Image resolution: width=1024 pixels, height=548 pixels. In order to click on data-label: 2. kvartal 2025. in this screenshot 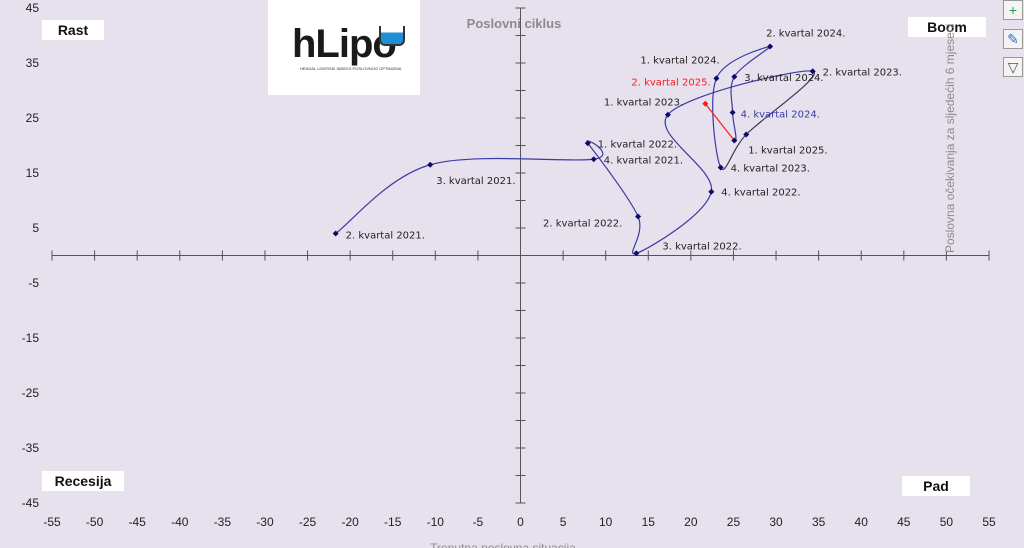, I will do `click(670, 83)`.